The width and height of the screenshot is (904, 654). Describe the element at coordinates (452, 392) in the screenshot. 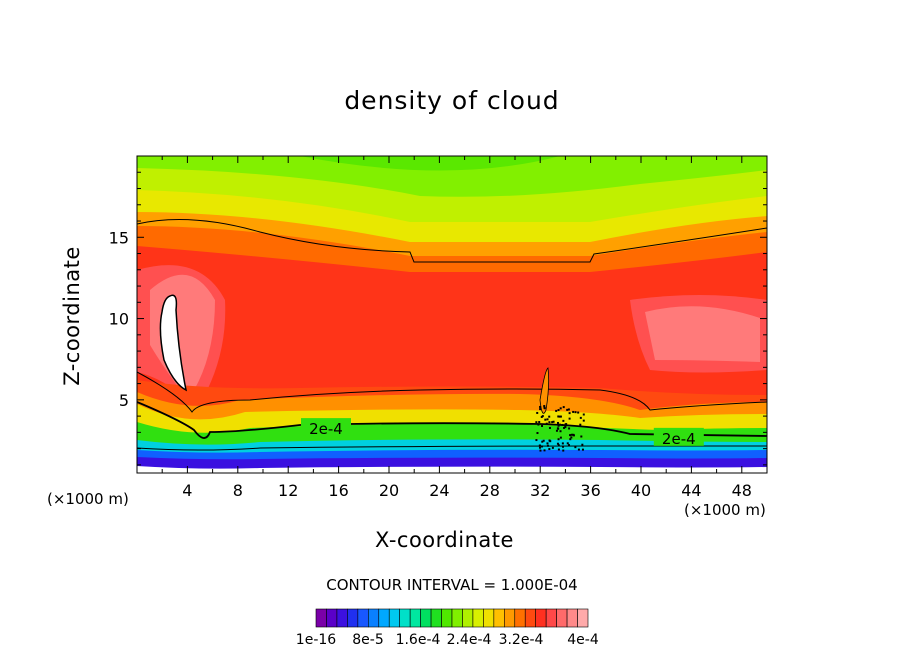

I see `contour-line-mid` at that location.